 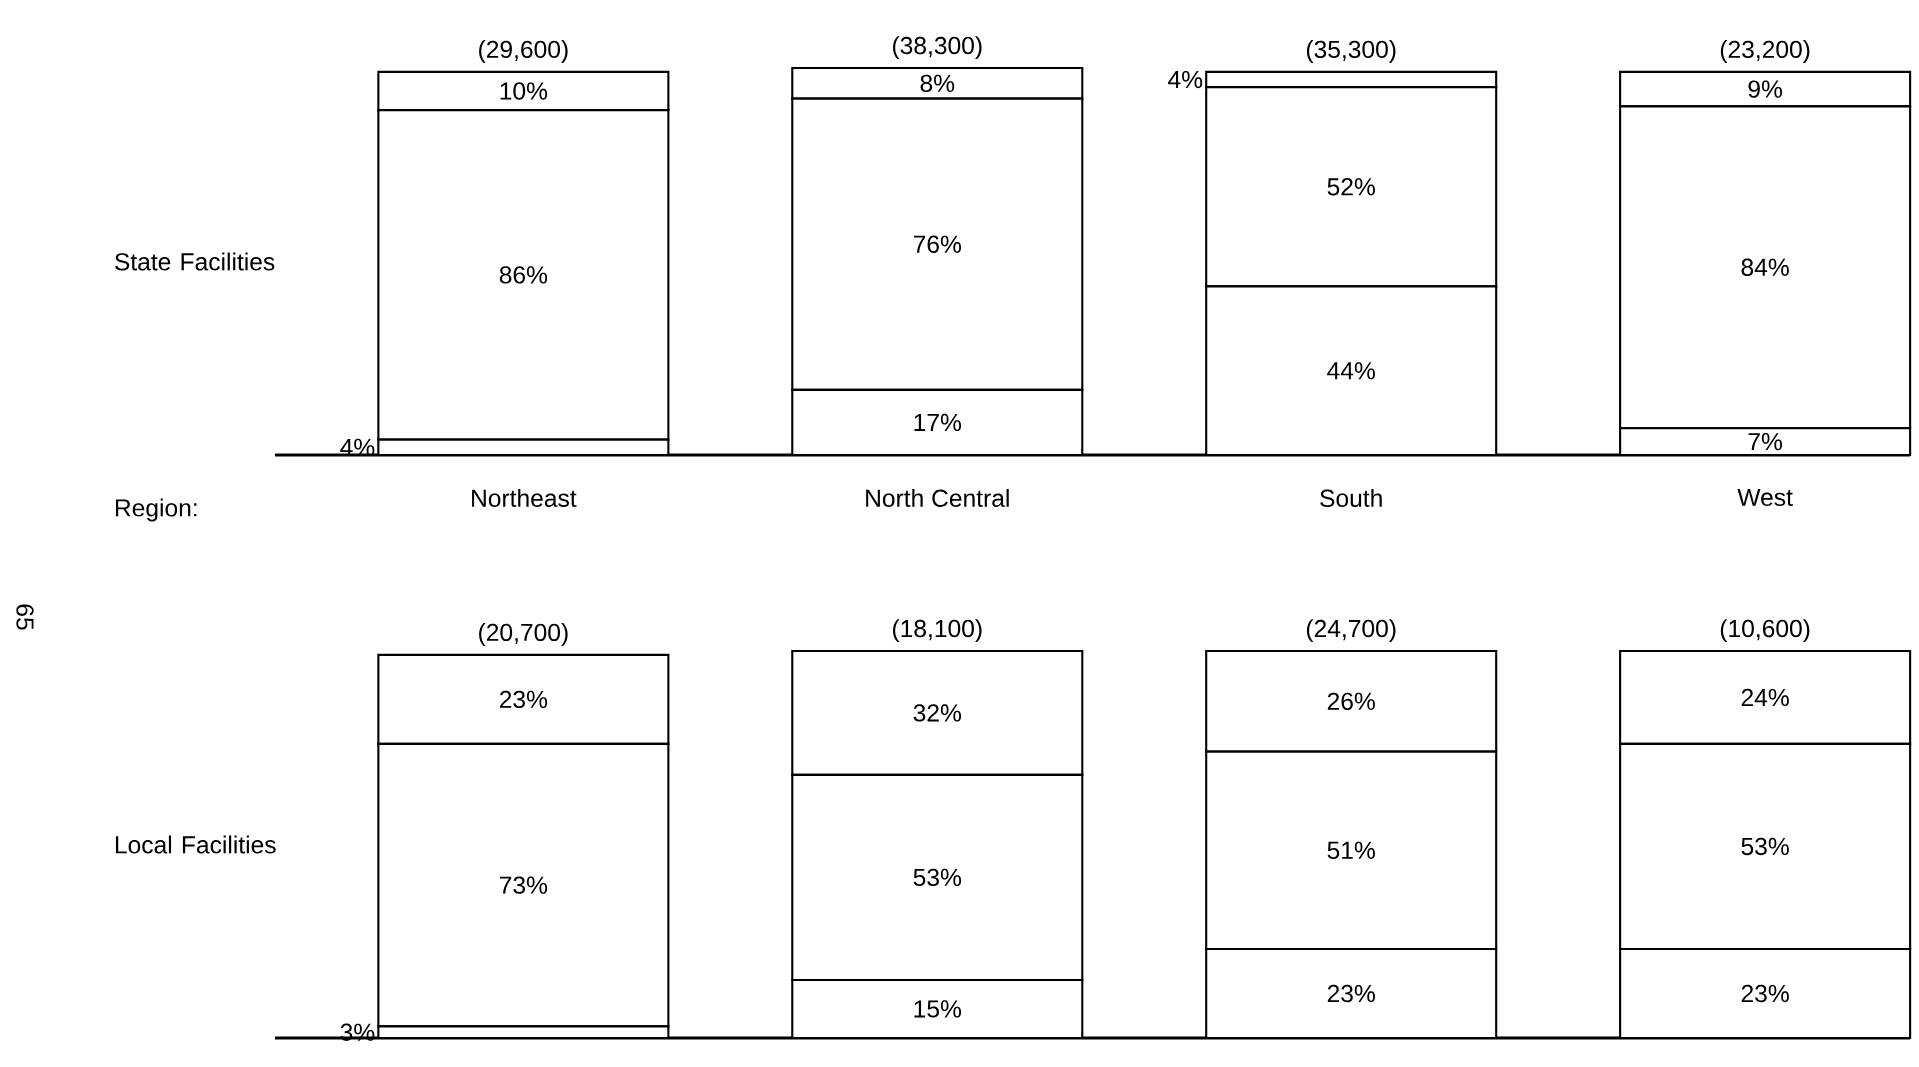 What do you see at coordinates (937, 713) in the screenshot?
I see `data-label: 32%` at bounding box center [937, 713].